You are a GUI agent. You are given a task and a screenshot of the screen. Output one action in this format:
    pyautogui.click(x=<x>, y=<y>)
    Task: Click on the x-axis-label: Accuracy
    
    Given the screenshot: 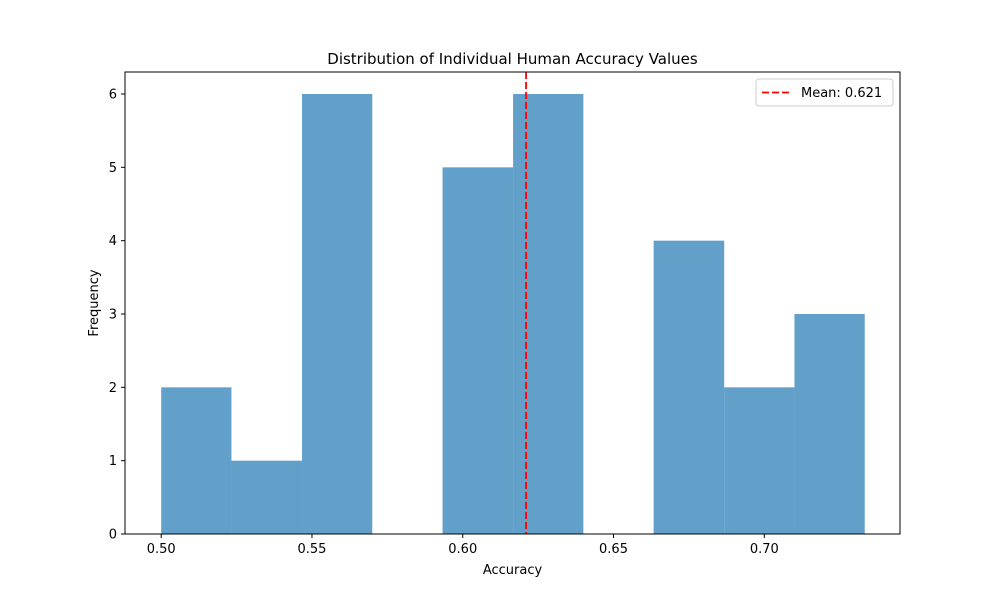 What is the action you would take?
    pyautogui.click(x=513, y=570)
    